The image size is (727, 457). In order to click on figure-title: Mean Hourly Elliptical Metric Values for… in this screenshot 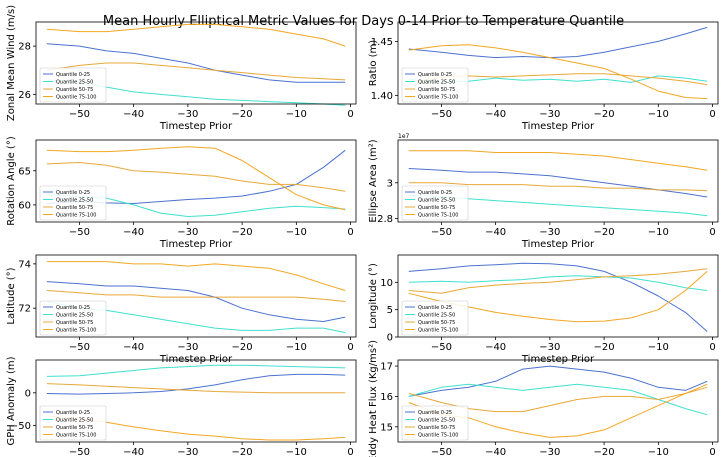, I will do `click(363, 21)`.